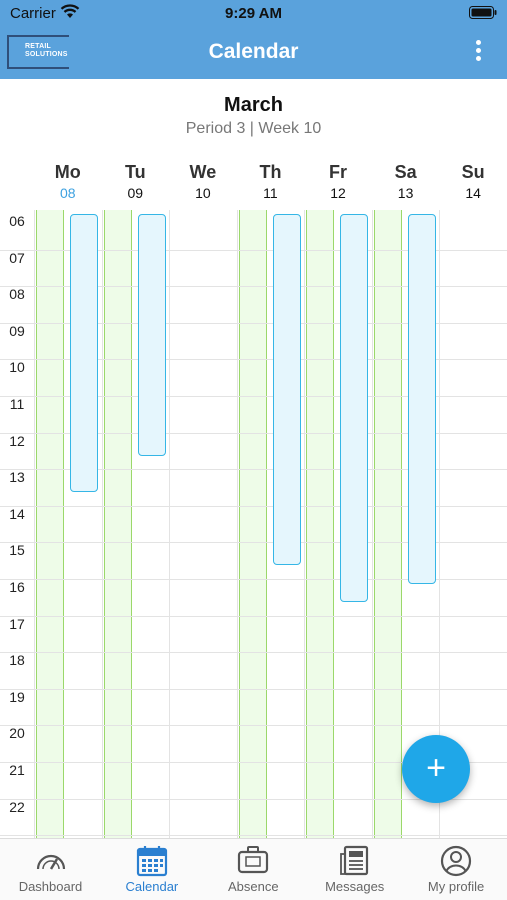 The image size is (507, 900). What do you see at coordinates (405, 193) in the screenshot?
I see `day-date: 13` at bounding box center [405, 193].